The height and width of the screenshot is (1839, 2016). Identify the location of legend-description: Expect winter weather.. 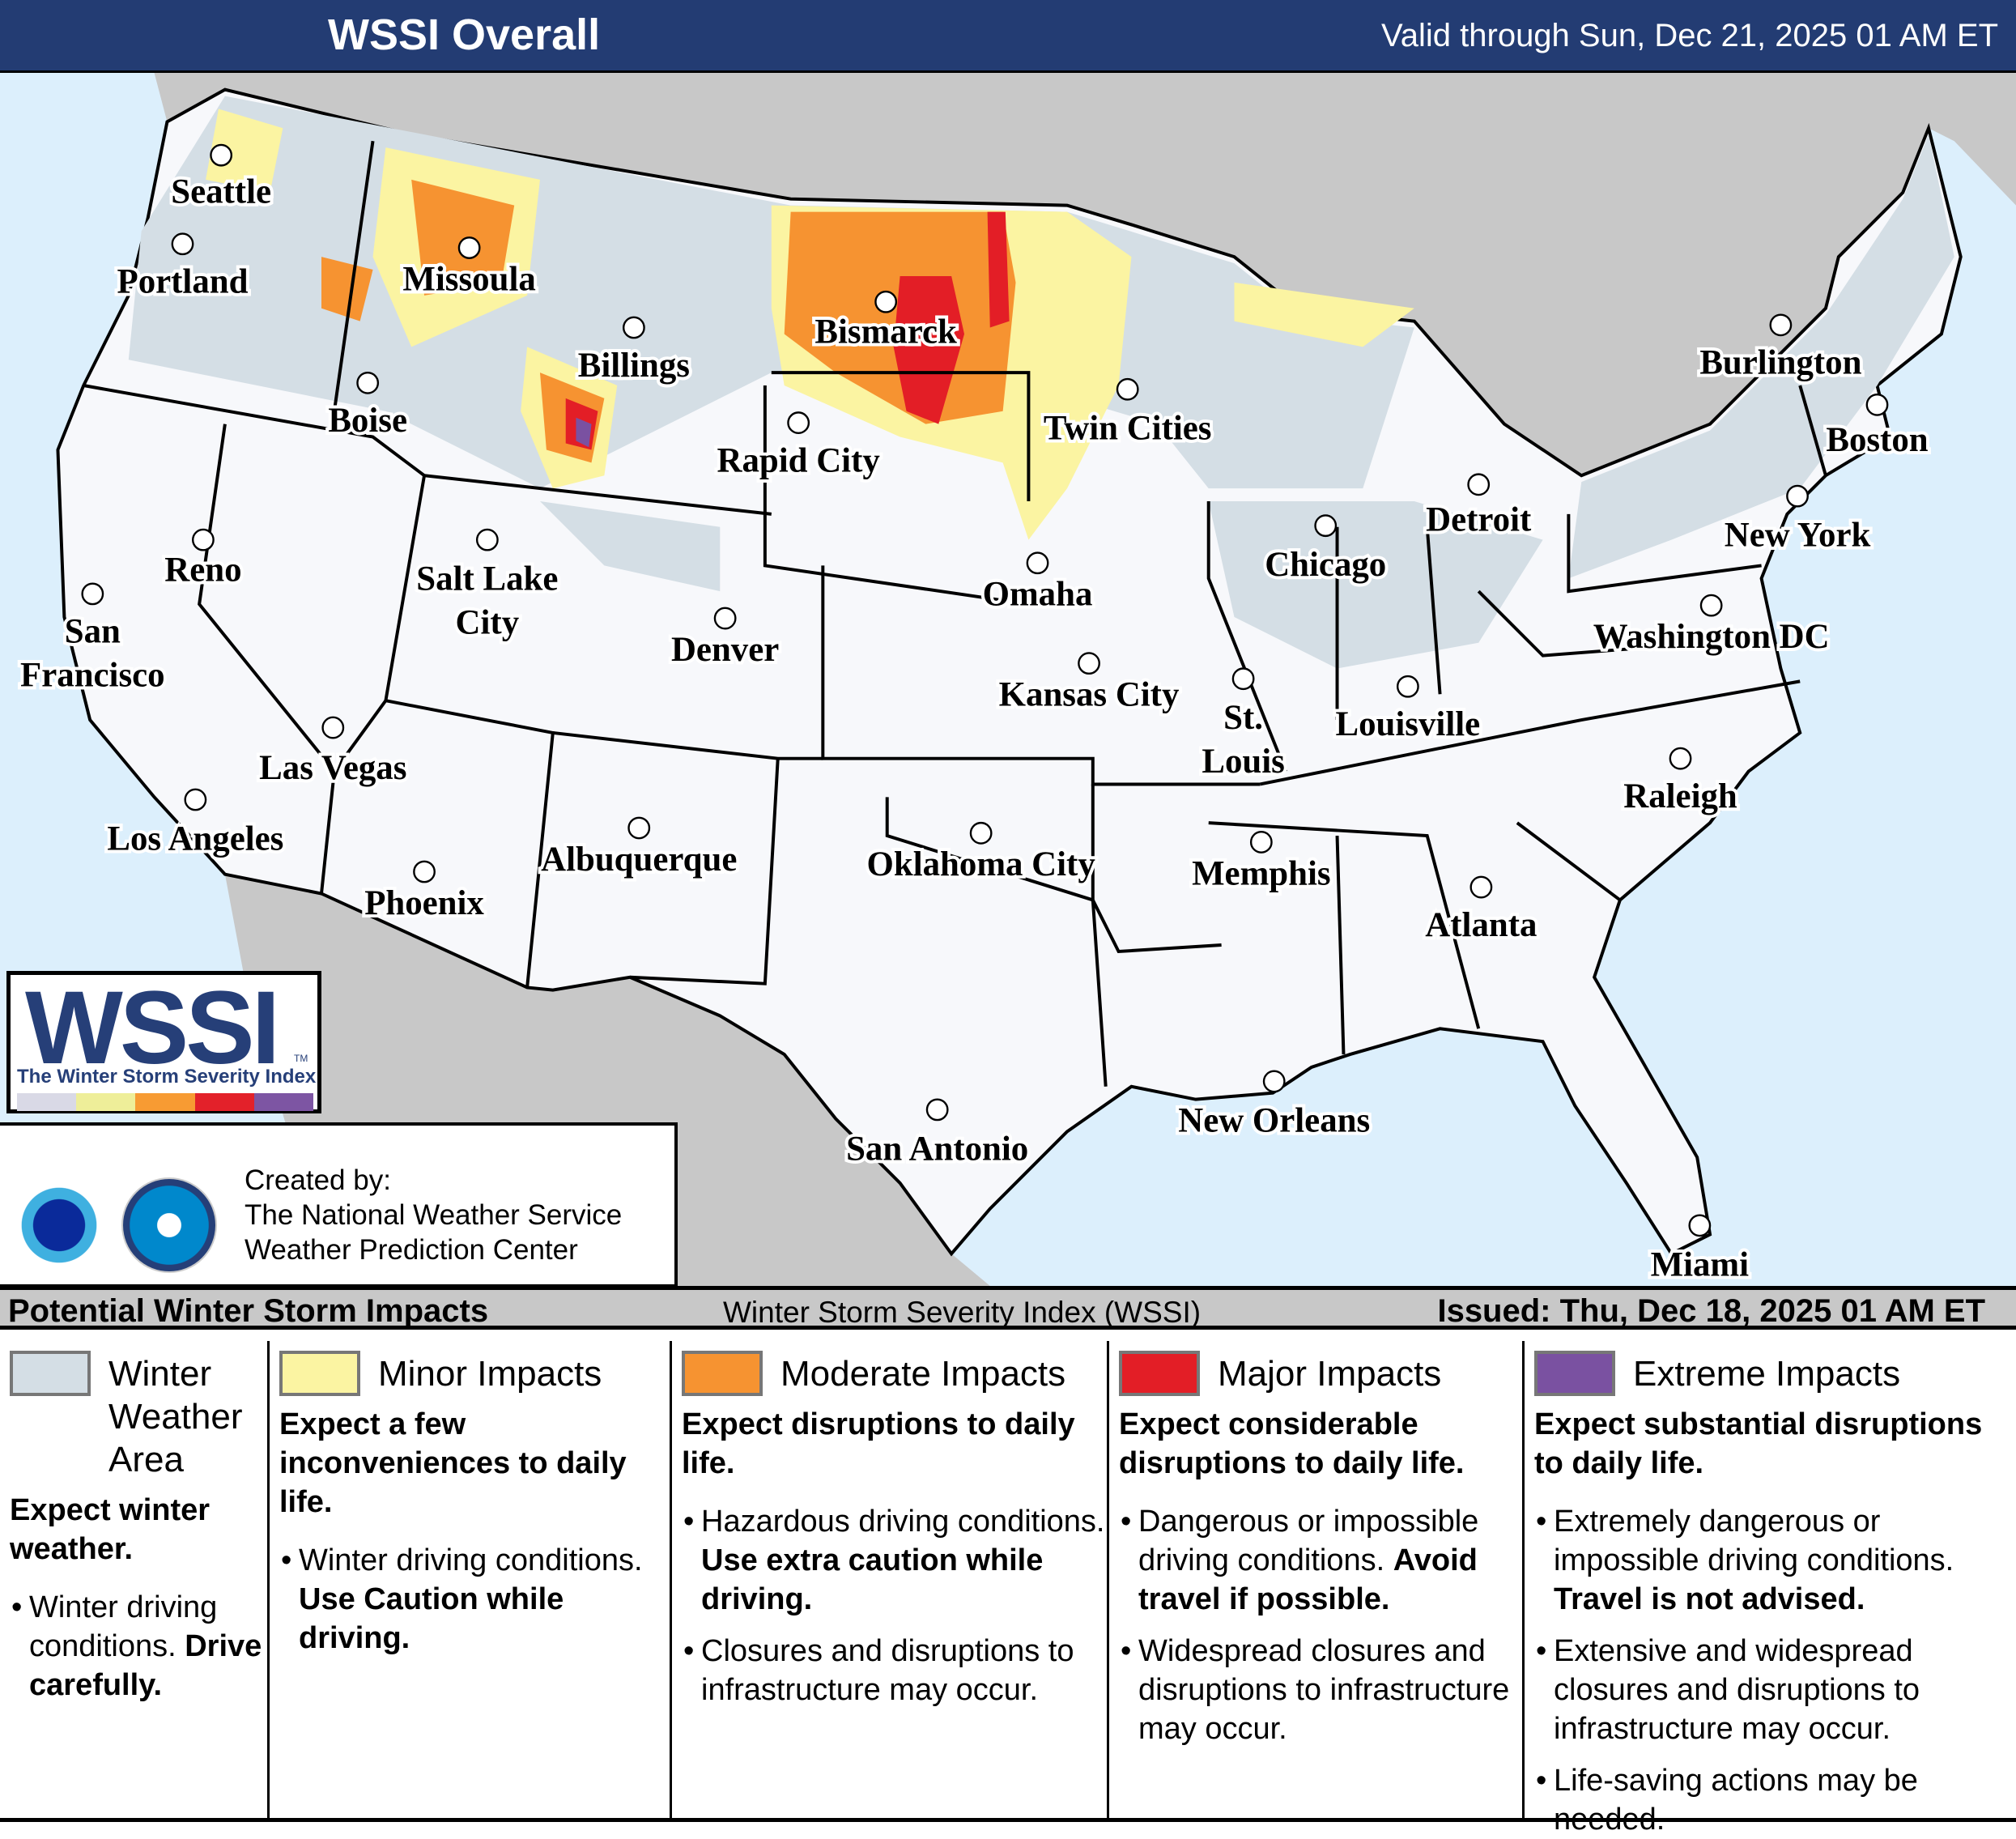
(110, 1529).